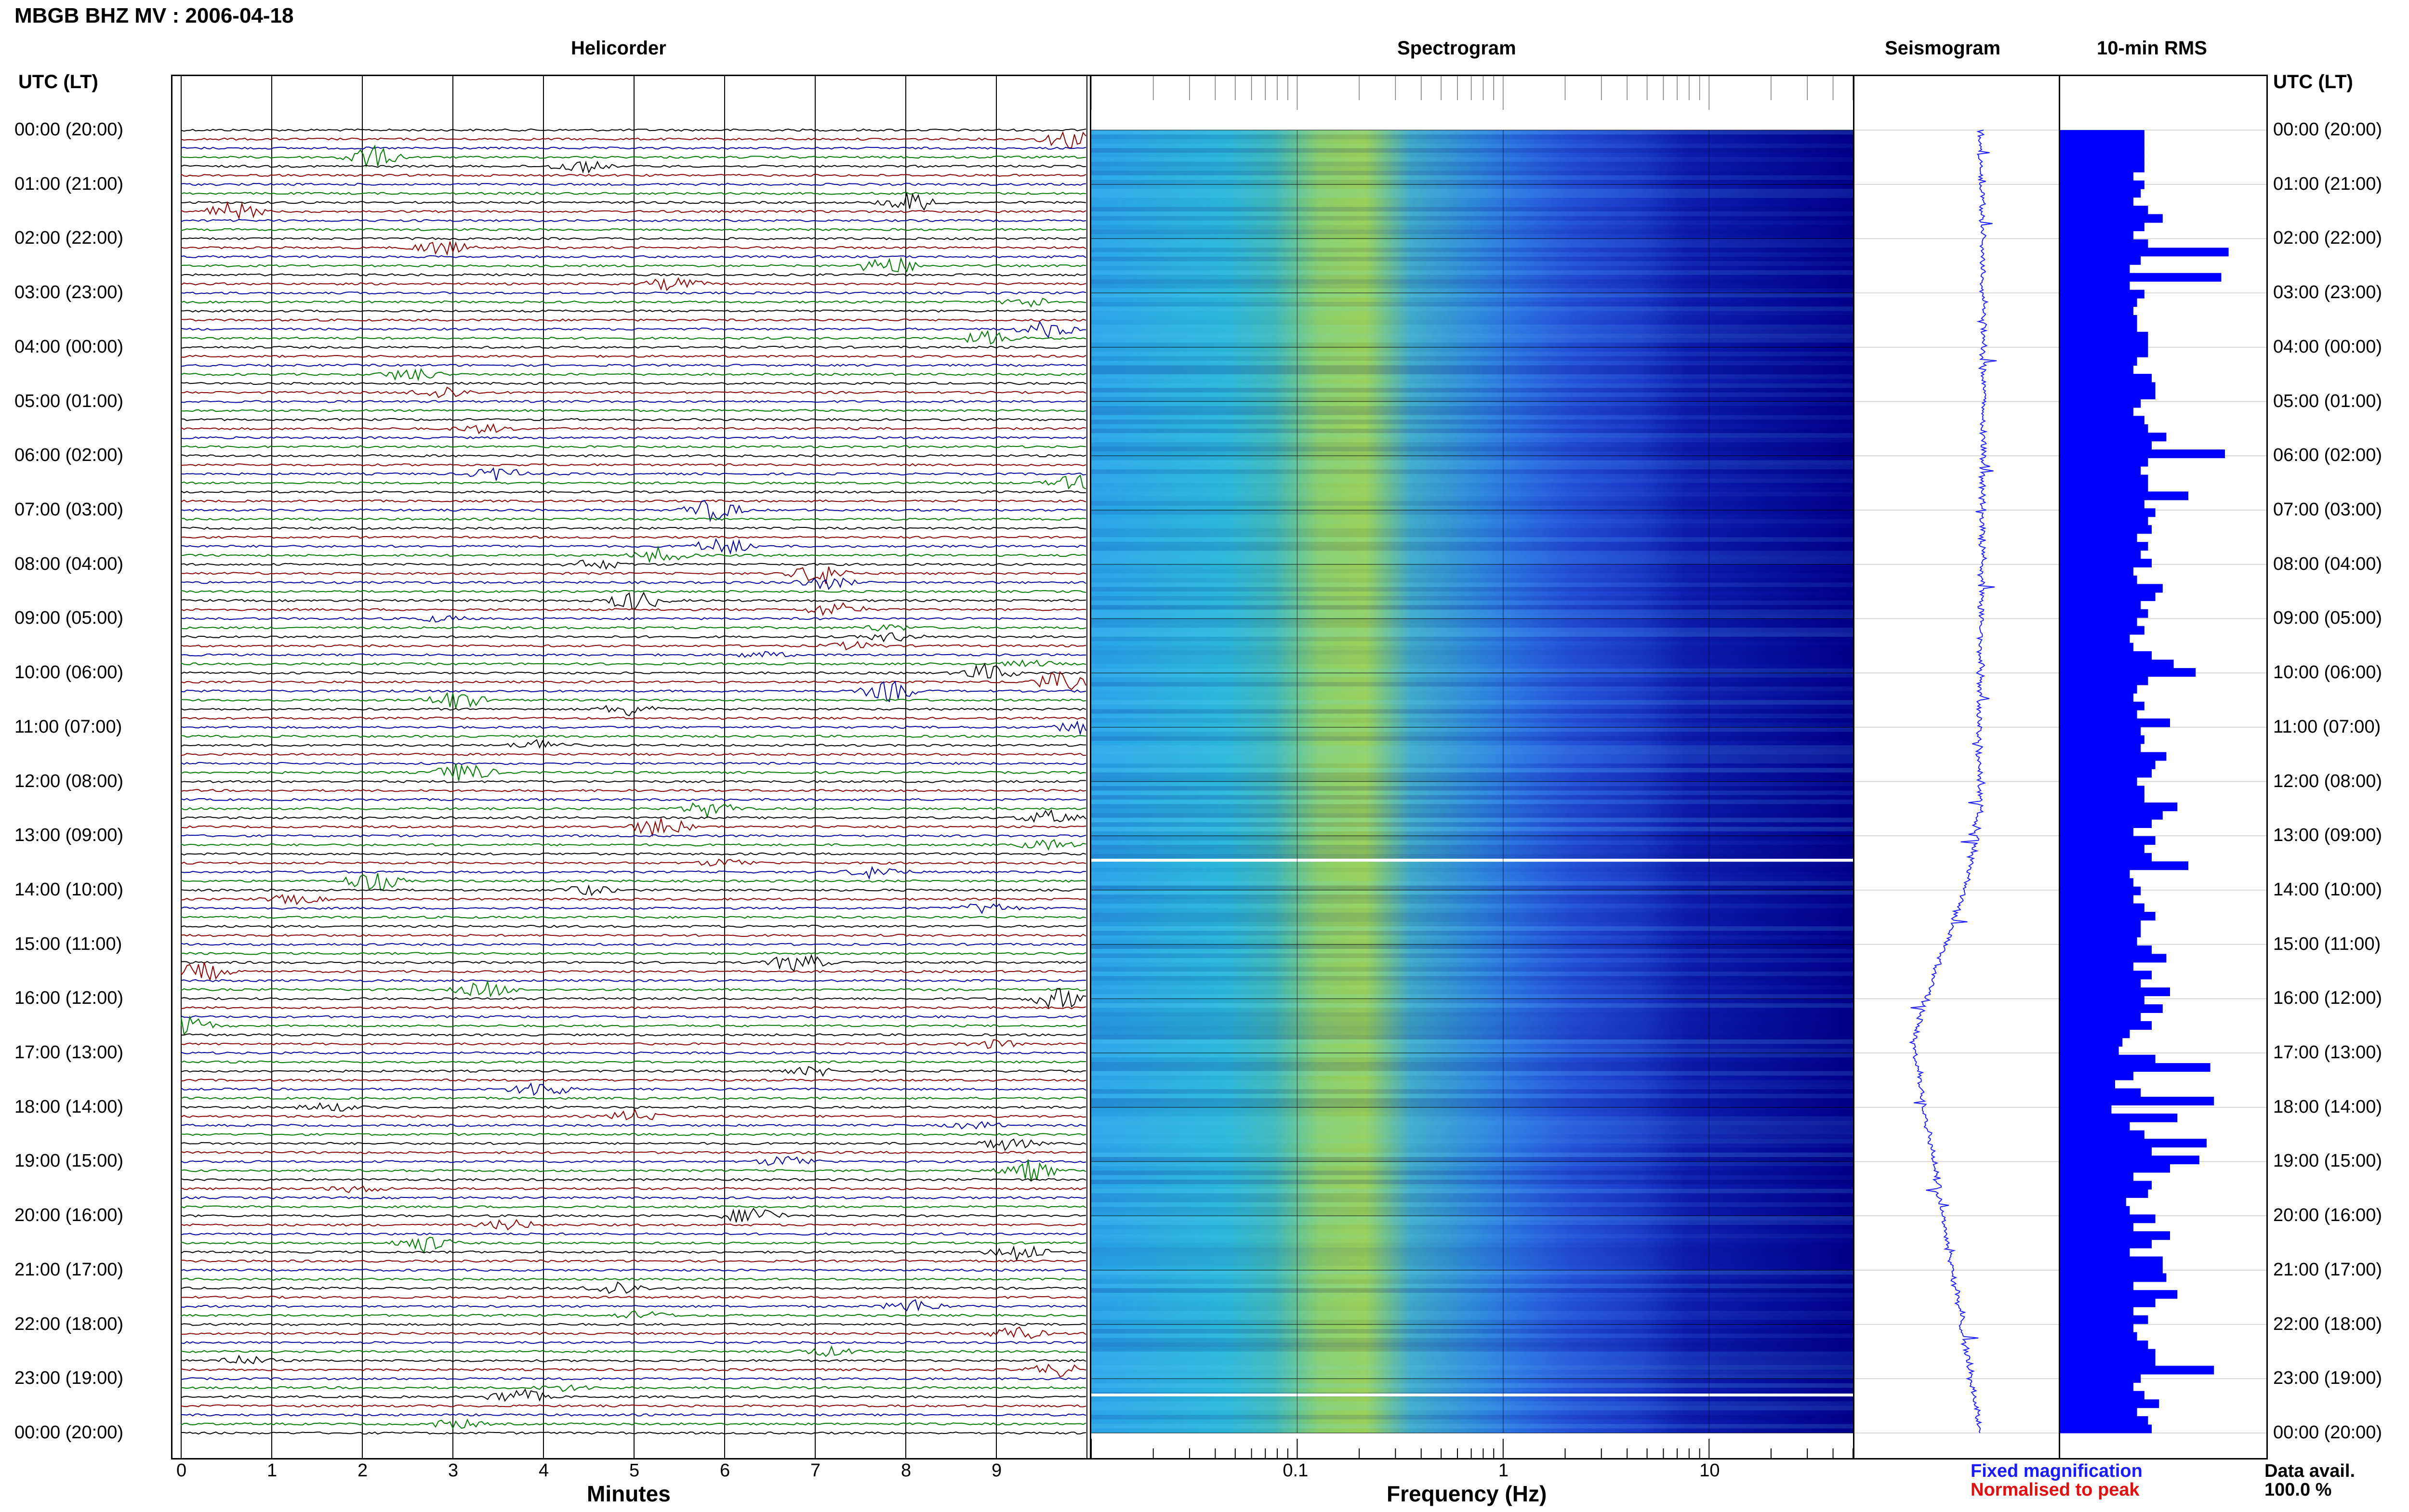 This screenshot has height=1512, width=2409. What do you see at coordinates (2298, 1490) in the screenshot?
I see `data-availability-value: 100.0 %` at bounding box center [2298, 1490].